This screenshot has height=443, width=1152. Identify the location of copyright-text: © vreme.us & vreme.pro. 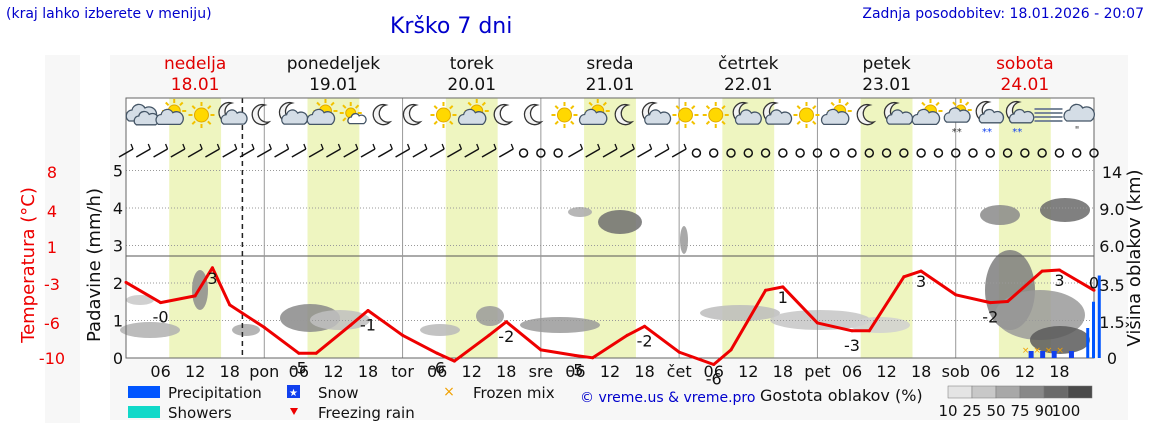
(667, 398).